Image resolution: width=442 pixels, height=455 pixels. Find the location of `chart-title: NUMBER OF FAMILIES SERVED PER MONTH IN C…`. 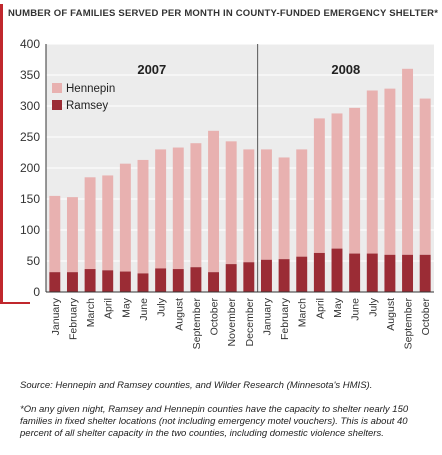

chart-title: NUMBER OF FAMILIES SERVED PER MONTH IN C… is located at coordinates (223, 13).